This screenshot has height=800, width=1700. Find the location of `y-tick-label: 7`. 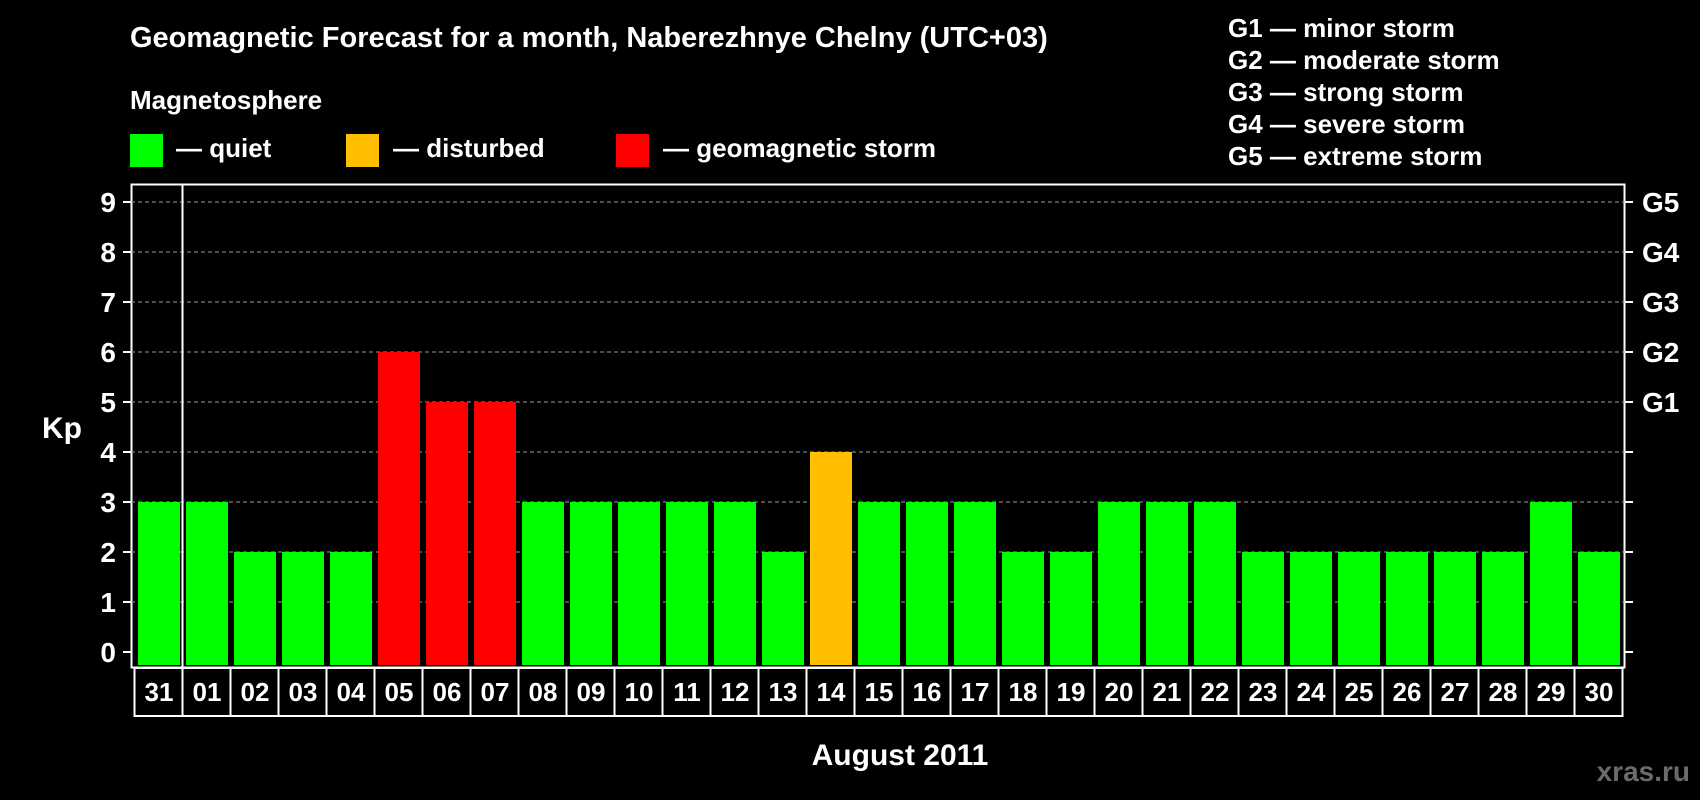

y-tick-label: 7 is located at coordinates (108, 302).